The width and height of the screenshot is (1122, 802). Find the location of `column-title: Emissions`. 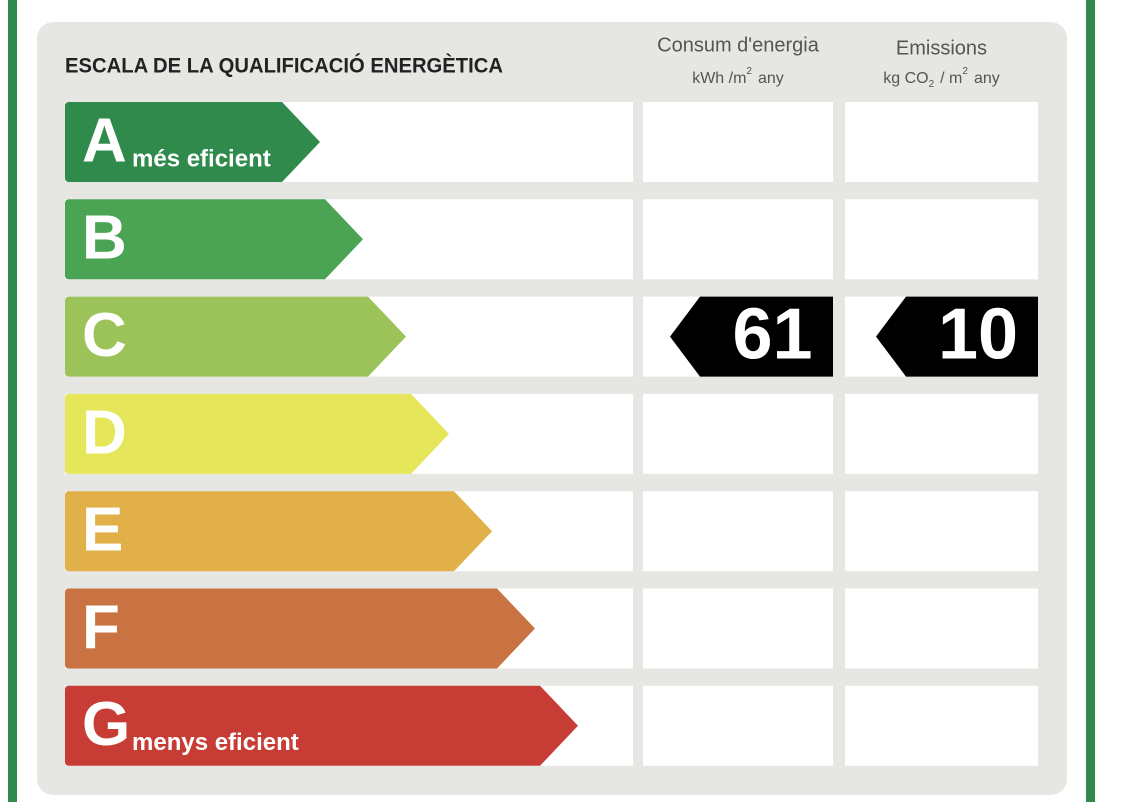

column-title: Emissions is located at coordinates (941, 48).